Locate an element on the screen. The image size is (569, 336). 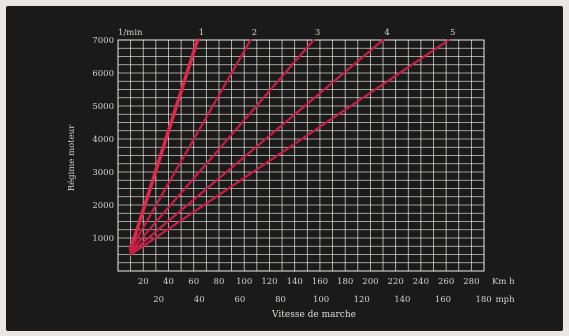
y-tick-label: 5000 is located at coordinates (103, 107).